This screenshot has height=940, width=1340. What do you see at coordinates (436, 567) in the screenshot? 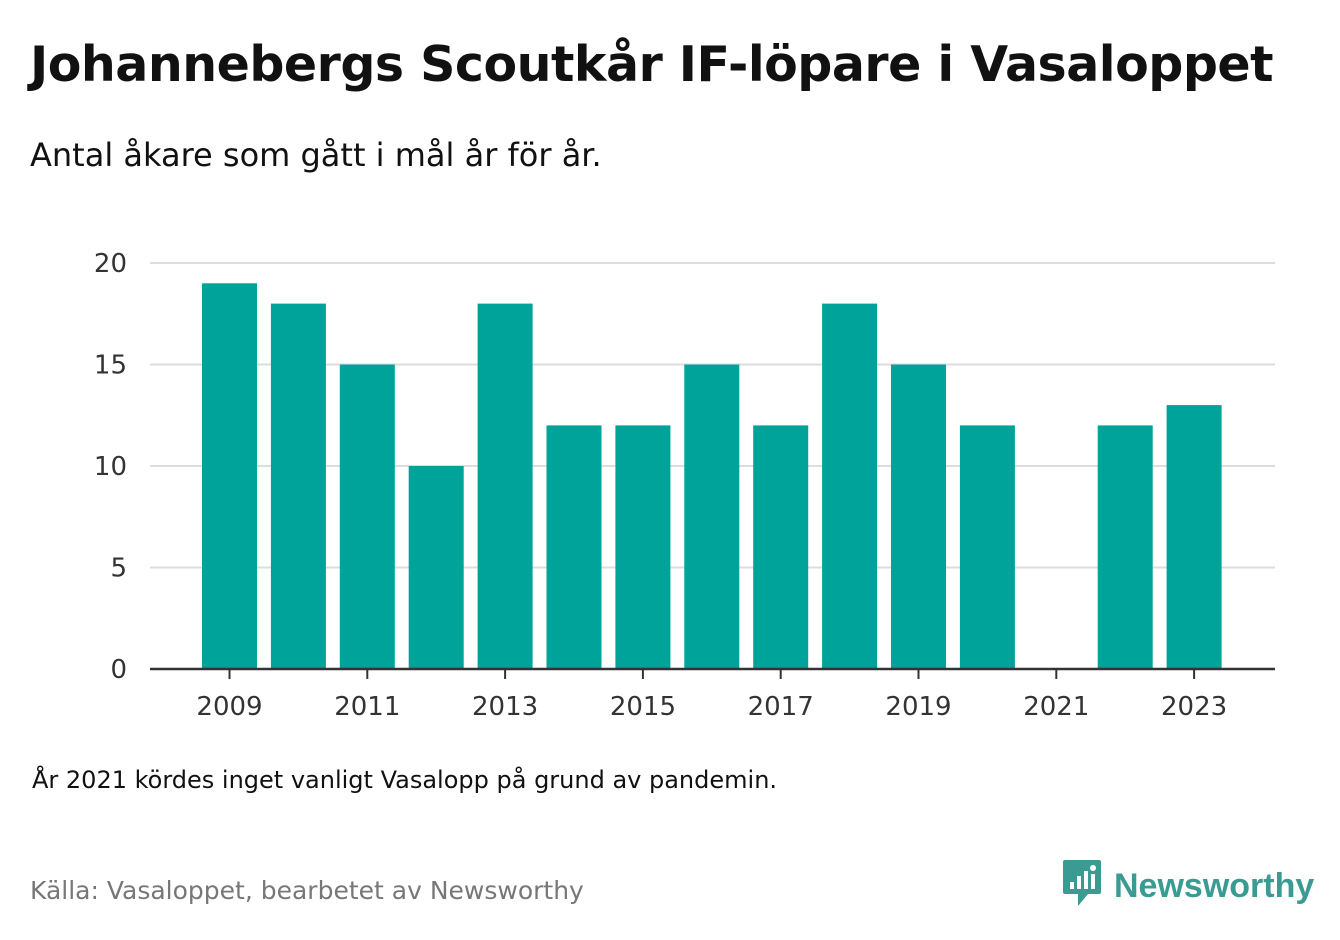
I see `bar-2012` at bounding box center [436, 567].